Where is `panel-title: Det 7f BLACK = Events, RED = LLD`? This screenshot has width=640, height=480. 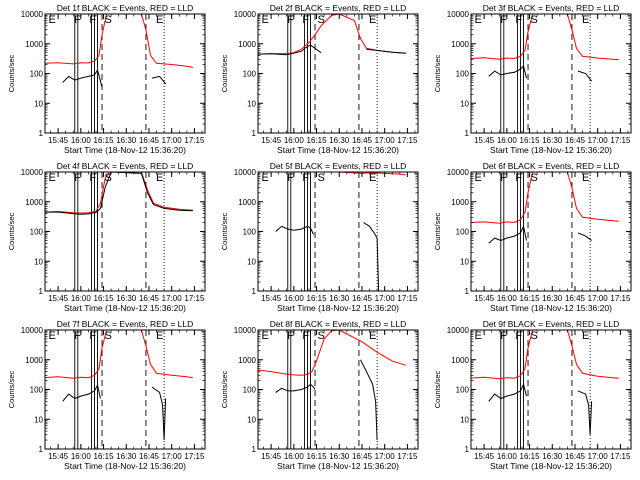 panel-title: Det 7f BLACK = Events, RED = LLD is located at coordinates (125, 324).